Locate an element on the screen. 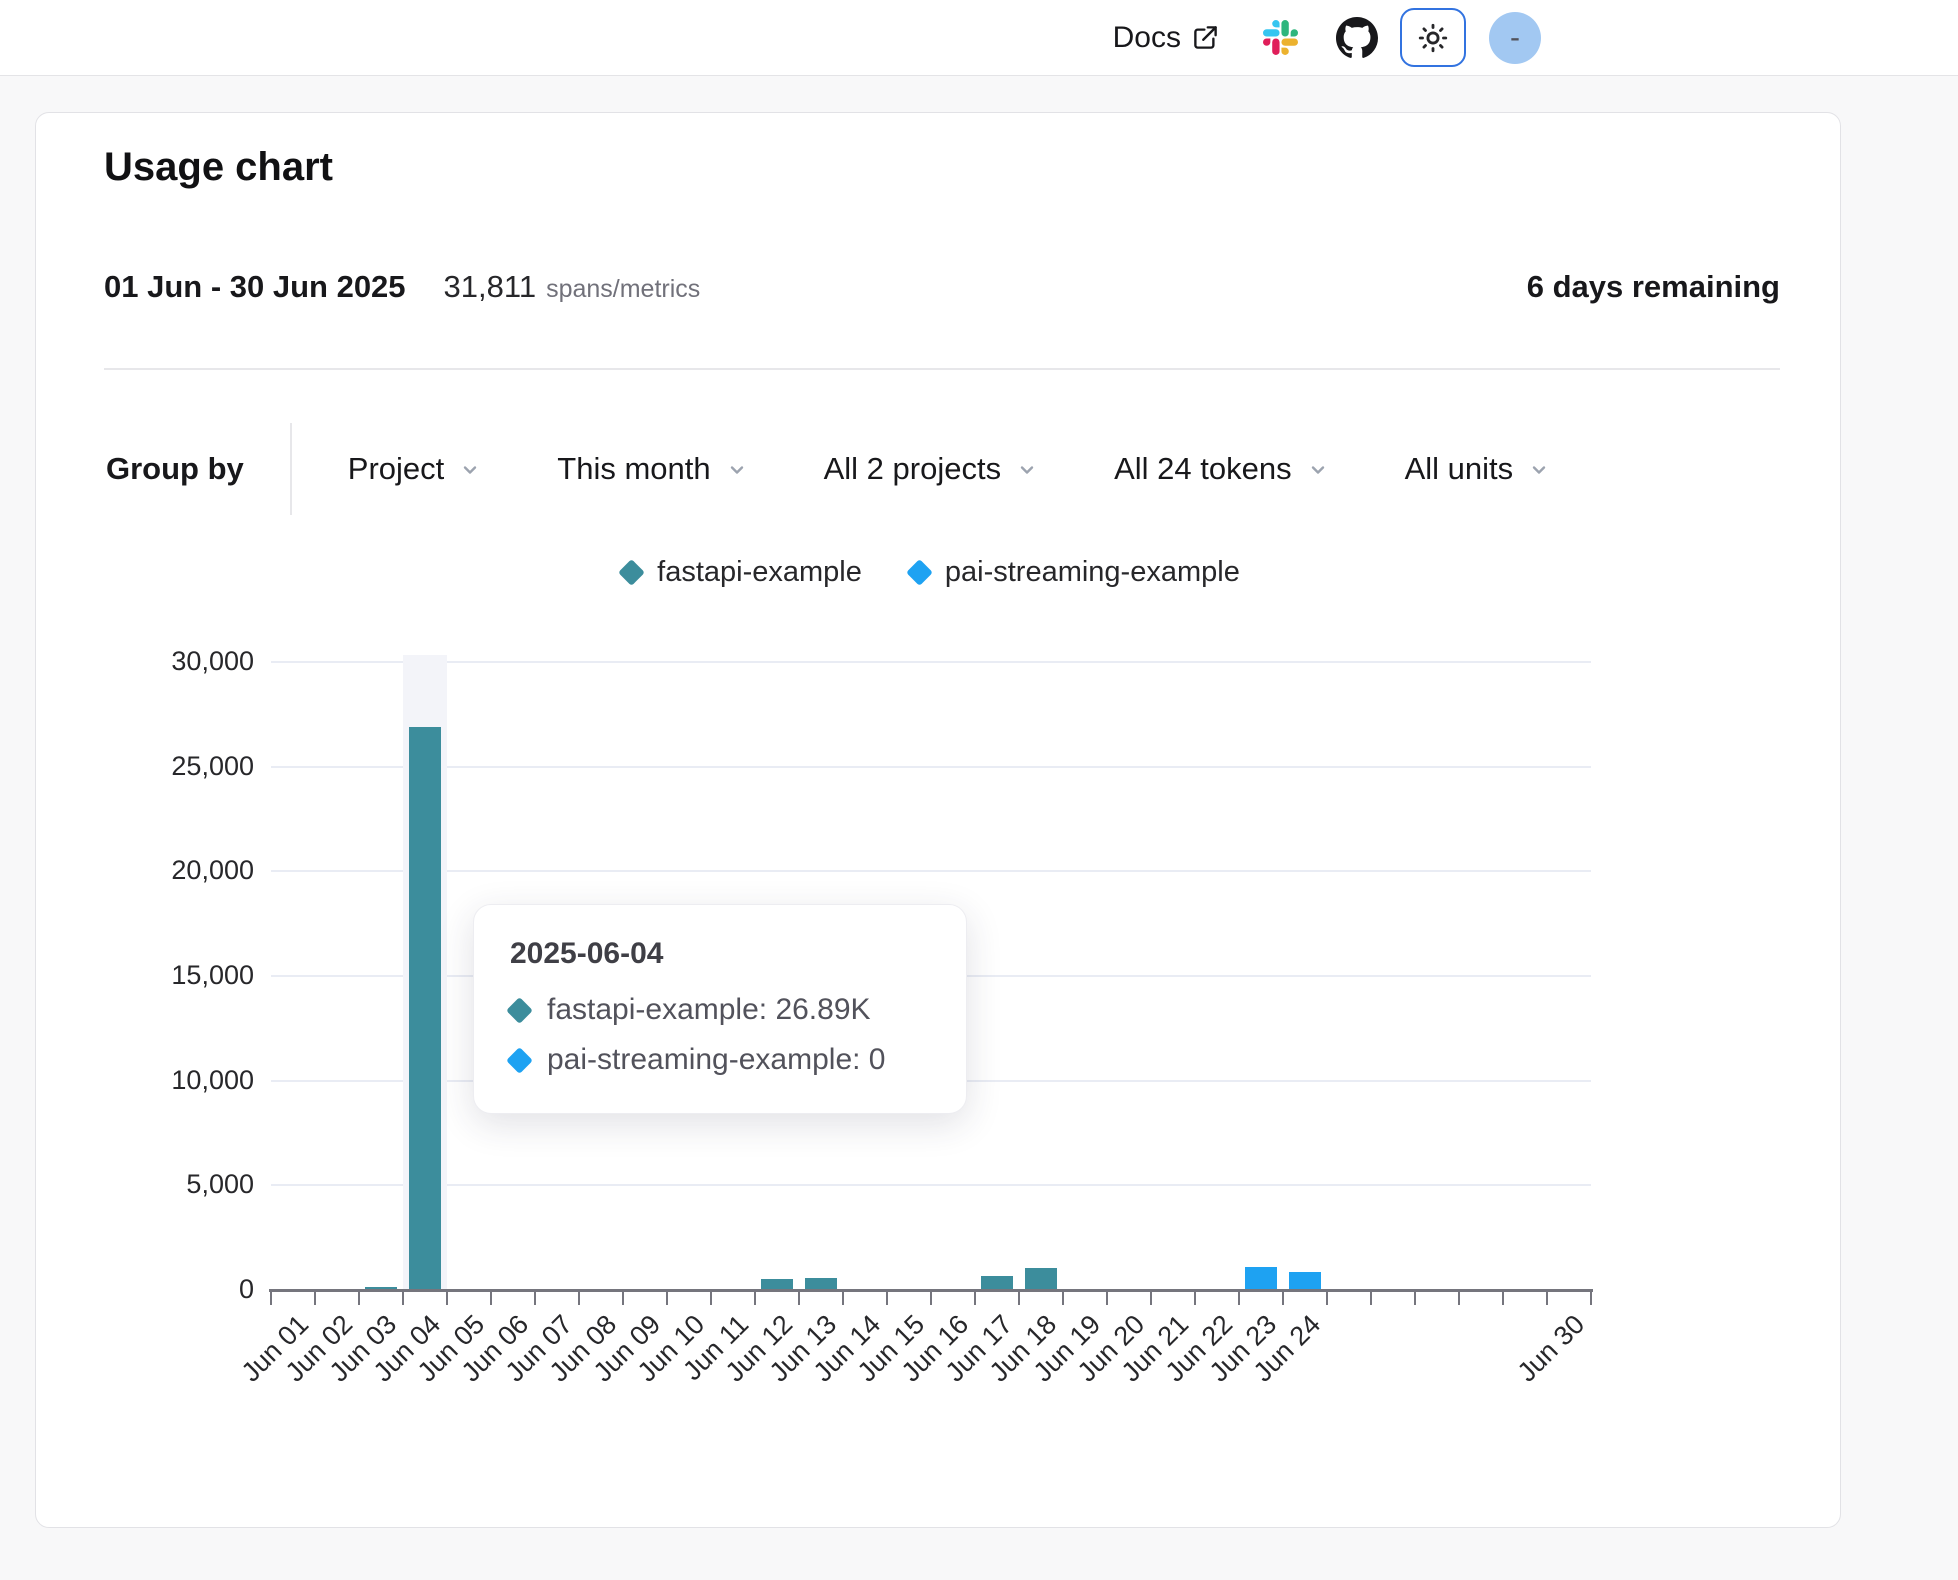  y-axis-label: 30,000 is located at coordinates (212, 661).